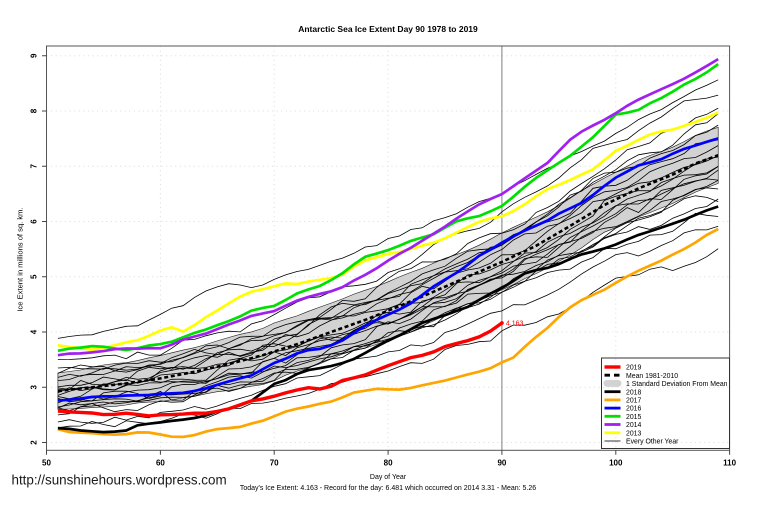 This screenshot has width=760, height=511. I want to click on svg-text: 2, so click(34, 442).